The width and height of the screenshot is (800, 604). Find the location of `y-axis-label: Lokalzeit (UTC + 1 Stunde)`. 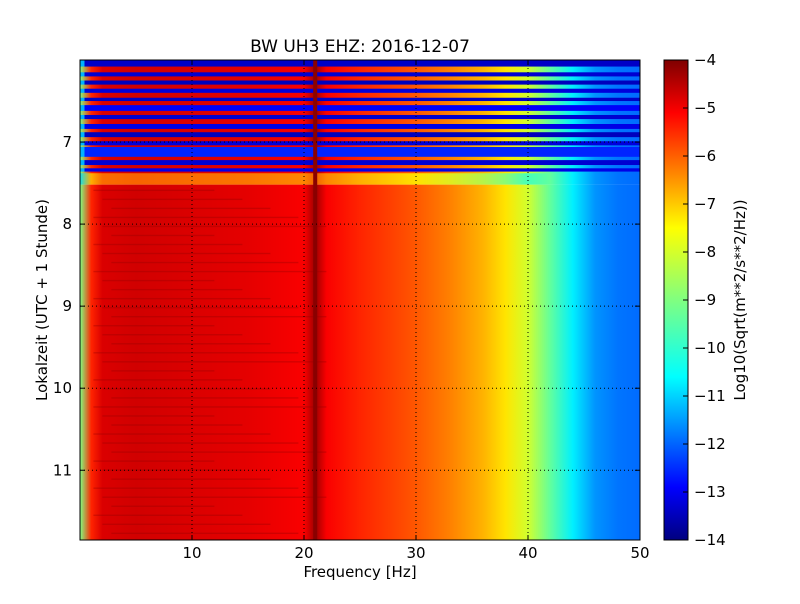

y-axis-label: Lokalzeit (UTC + 1 Stunde) is located at coordinates (42, 300).